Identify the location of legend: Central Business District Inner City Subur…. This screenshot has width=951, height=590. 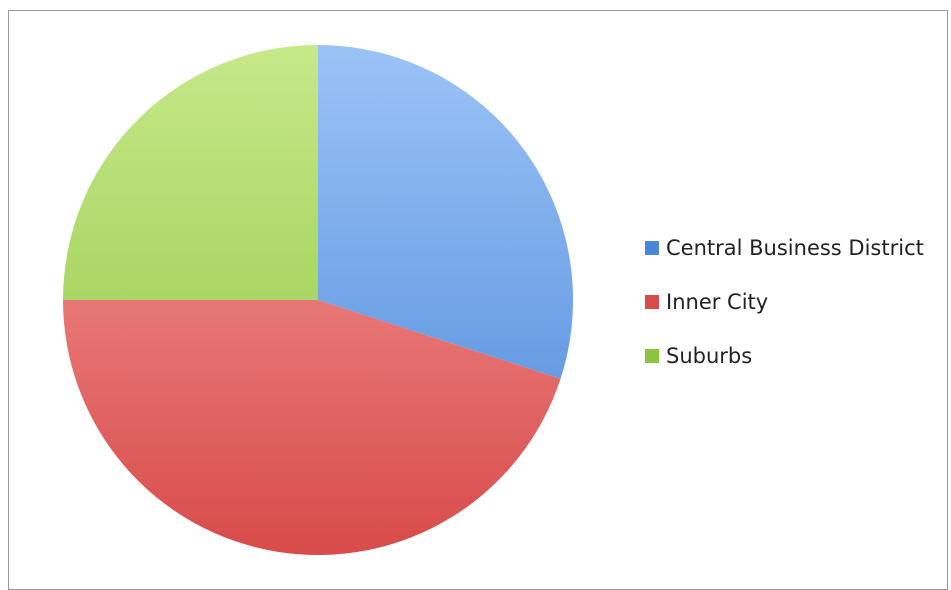
(784, 302).